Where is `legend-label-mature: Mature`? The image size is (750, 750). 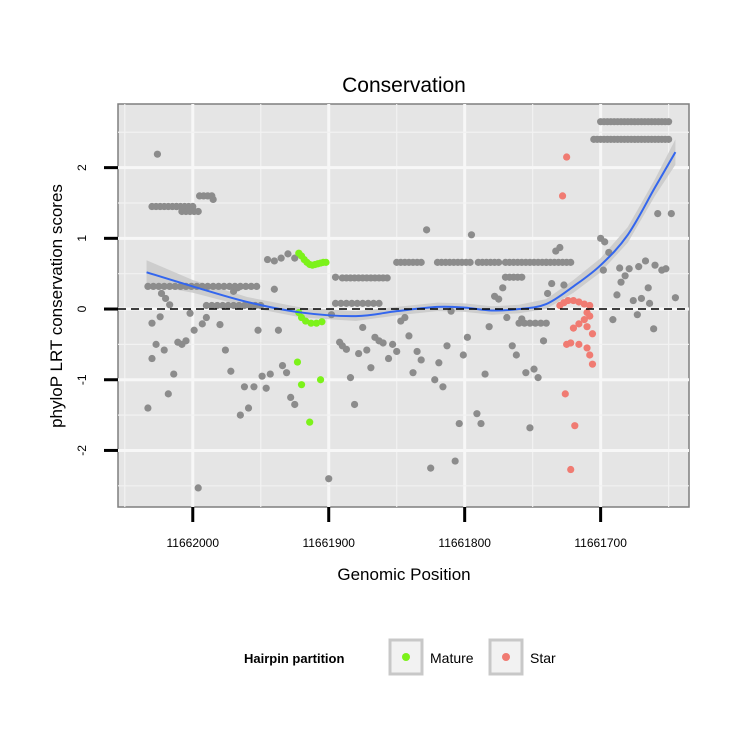 legend-label-mature: Mature is located at coordinates (452, 658).